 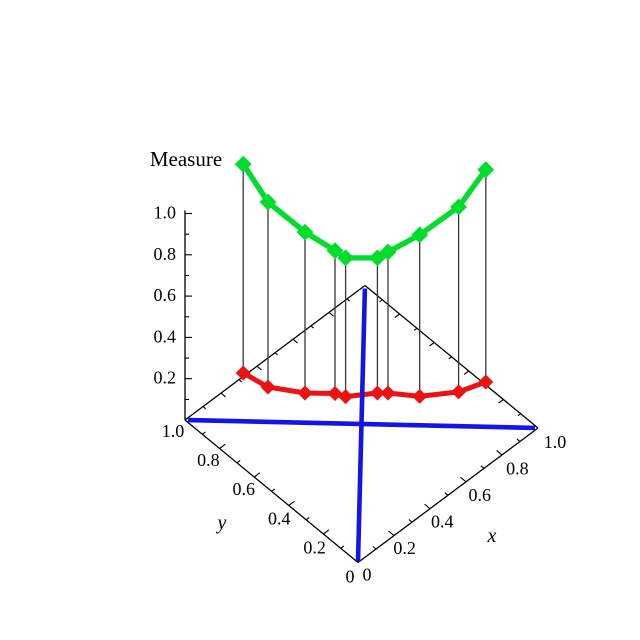 What do you see at coordinates (165, 336) in the screenshot?
I see `z-tick-label: 0.4` at bounding box center [165, 336].